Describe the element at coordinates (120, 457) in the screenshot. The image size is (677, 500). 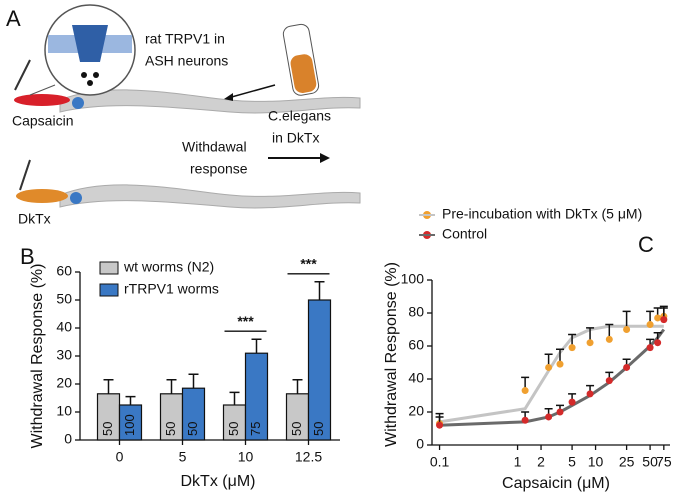
I see `x-tick-label: 0` at that location.